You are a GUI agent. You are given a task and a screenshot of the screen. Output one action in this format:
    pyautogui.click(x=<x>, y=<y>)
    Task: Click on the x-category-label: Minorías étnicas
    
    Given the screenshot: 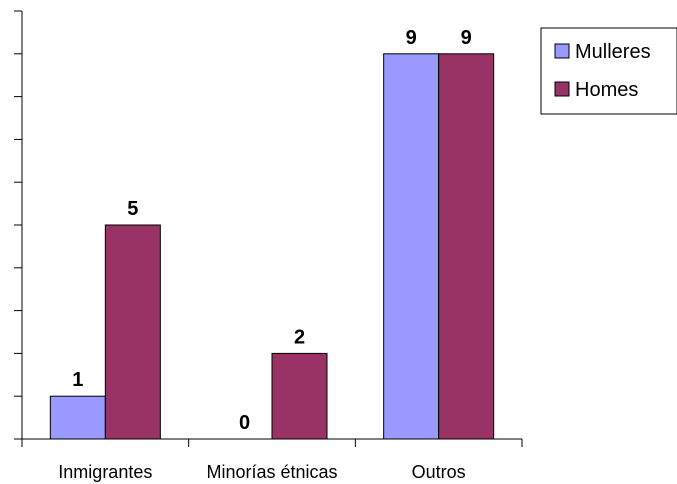 What is the action you would take?
    pyautogui.click(x=271, y=472)
    